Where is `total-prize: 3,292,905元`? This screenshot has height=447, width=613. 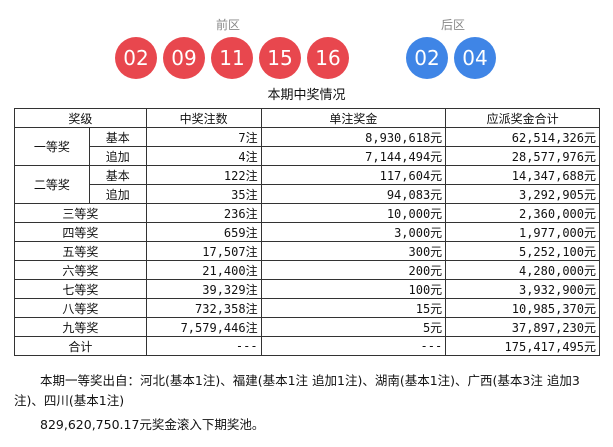
total-prize: 3,292,905元 is located at coordinates (522, 194).